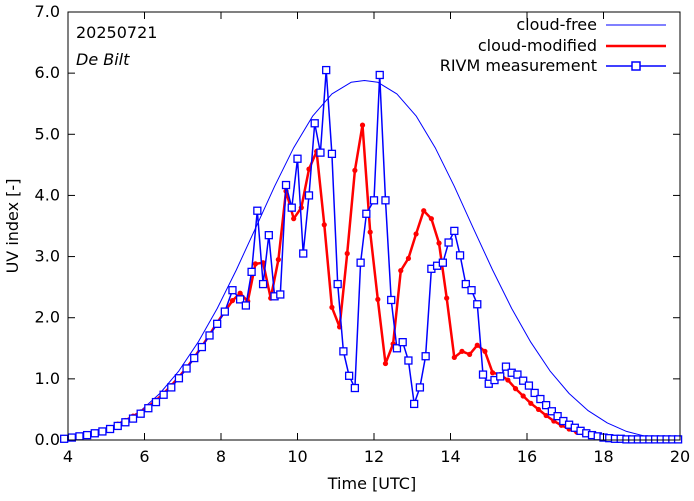  Describe the element at coordinates (47, 378) in the screenshot. I see `y-tick-label: 1.0` at that location.